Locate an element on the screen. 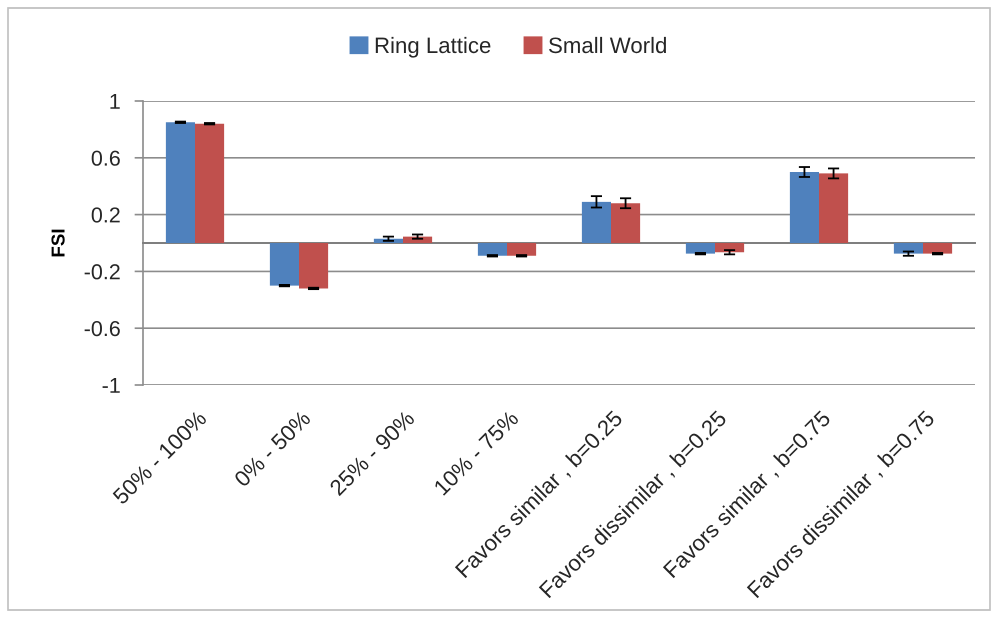 The height and width of the screenshot is (626, 997). y-tick-label: 0.2 is located at coordinates (106, 215).